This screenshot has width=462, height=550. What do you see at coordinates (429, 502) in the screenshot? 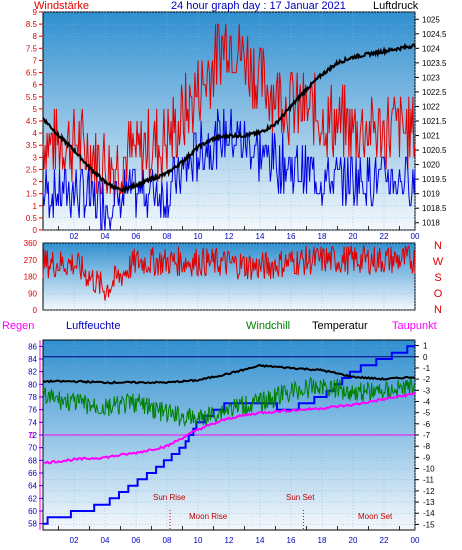
I see `temperature-tick-label: -13` at bounding box center [429, 502].